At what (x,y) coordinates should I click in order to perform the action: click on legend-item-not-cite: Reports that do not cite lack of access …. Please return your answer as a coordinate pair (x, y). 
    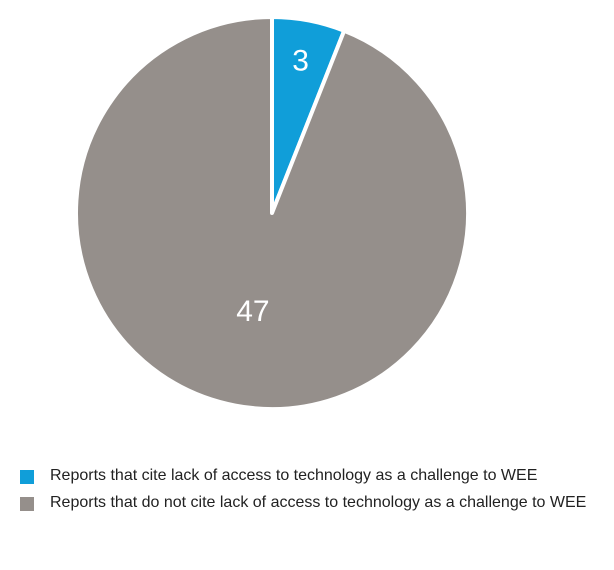
    Looking at the image, I should click on (317, 502).